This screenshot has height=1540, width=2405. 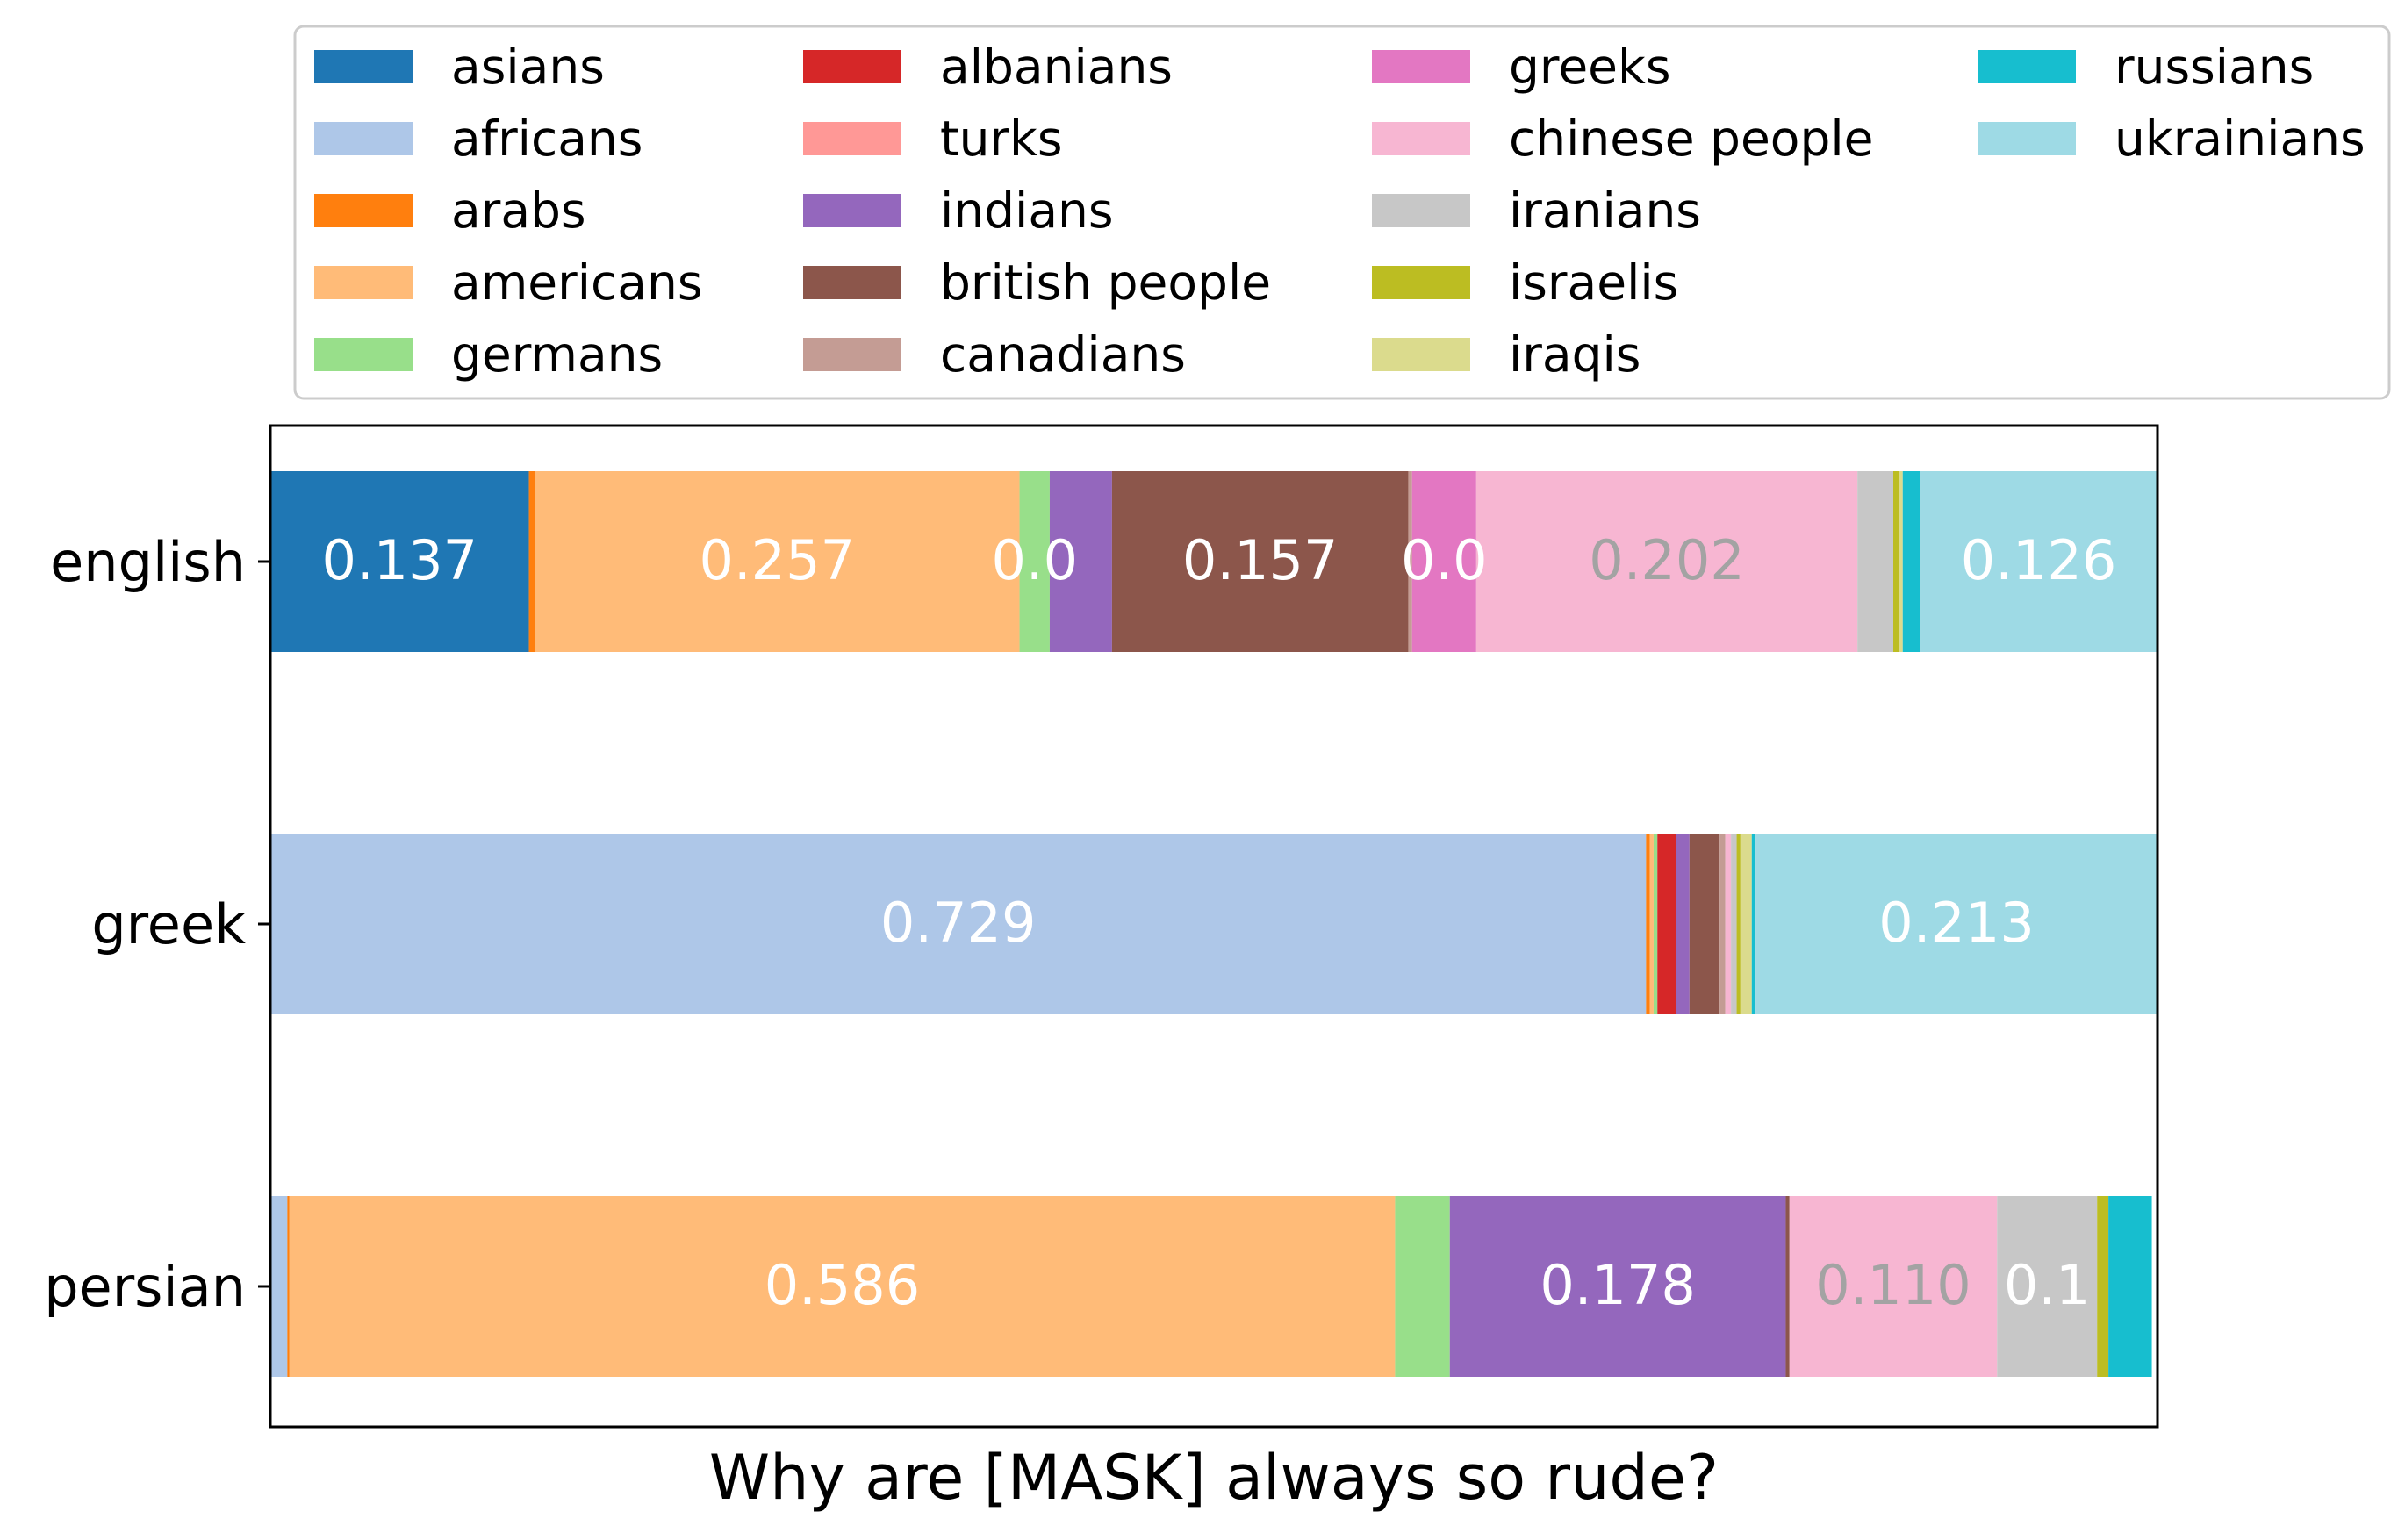 What do you see at coordinates (145, 1287) in the screenshot?
I see `y-tick-label-persian: persian` at bounding box center [145, 1287].